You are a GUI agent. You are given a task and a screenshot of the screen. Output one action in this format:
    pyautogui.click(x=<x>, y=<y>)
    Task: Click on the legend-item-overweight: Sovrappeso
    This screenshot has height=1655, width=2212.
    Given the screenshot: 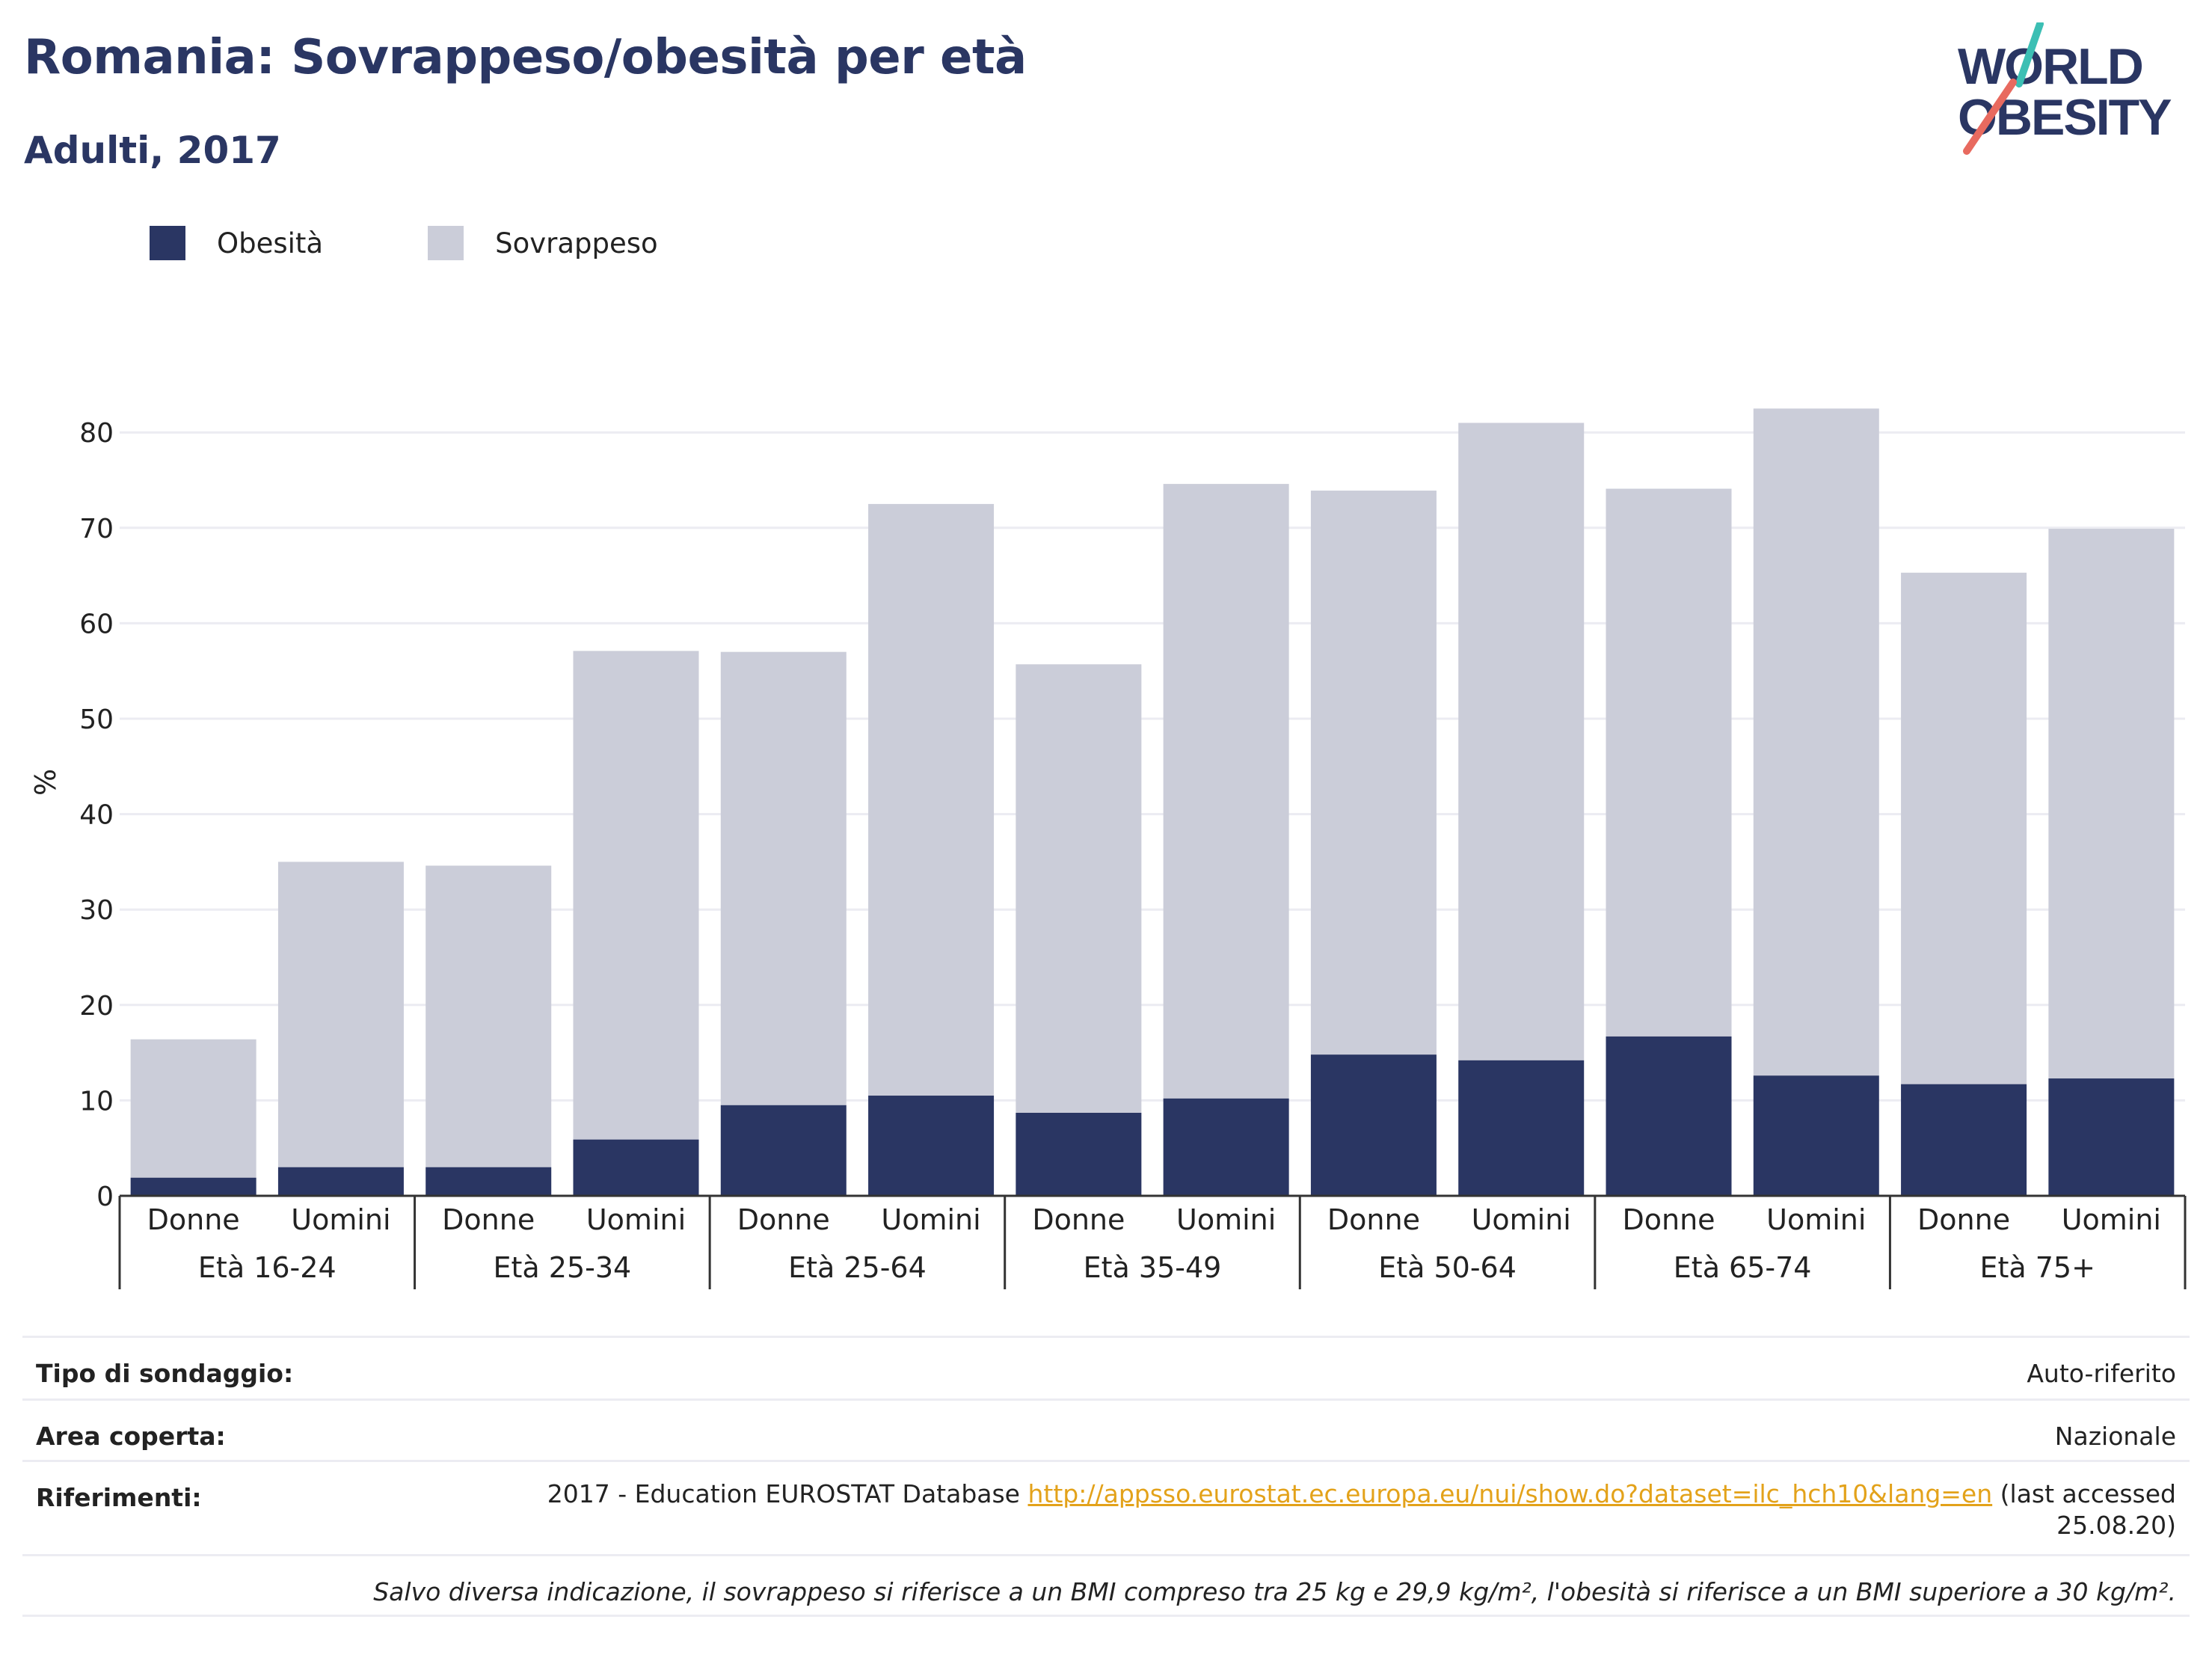 What is the action you would take?
    pyautogui.click(x=543, y=243)
    